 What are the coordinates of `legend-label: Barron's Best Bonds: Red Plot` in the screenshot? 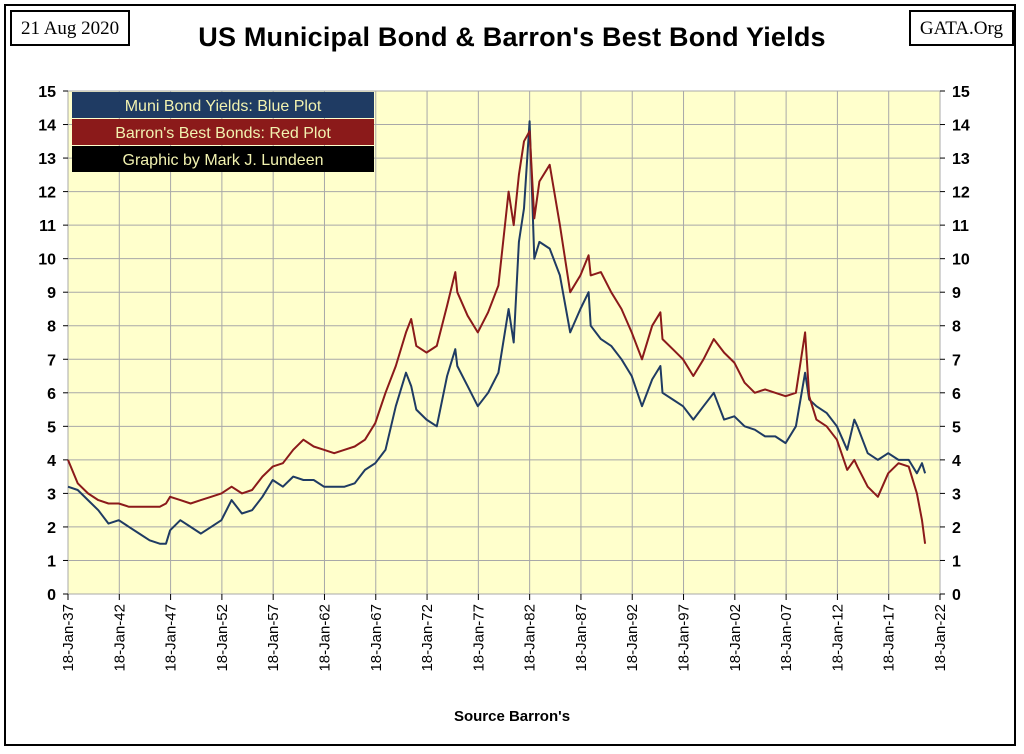 It's located at (223, 133).